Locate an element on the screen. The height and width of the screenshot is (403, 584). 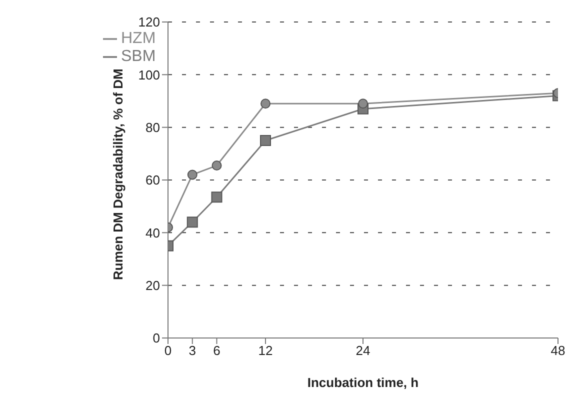
legend-label: SBM is located at coordinates (138, 56).